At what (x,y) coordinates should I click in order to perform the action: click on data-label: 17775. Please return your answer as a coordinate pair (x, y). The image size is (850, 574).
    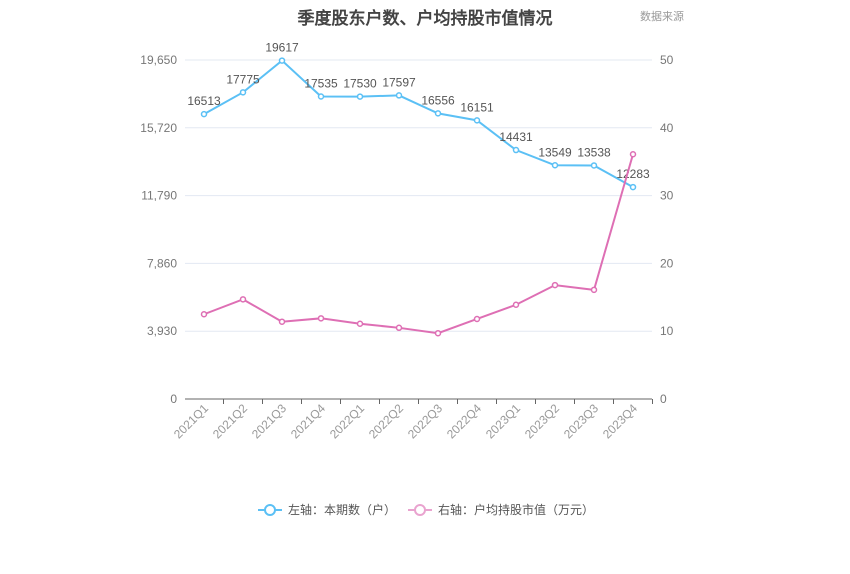
    Looking at the image, I should click on (243, 79).